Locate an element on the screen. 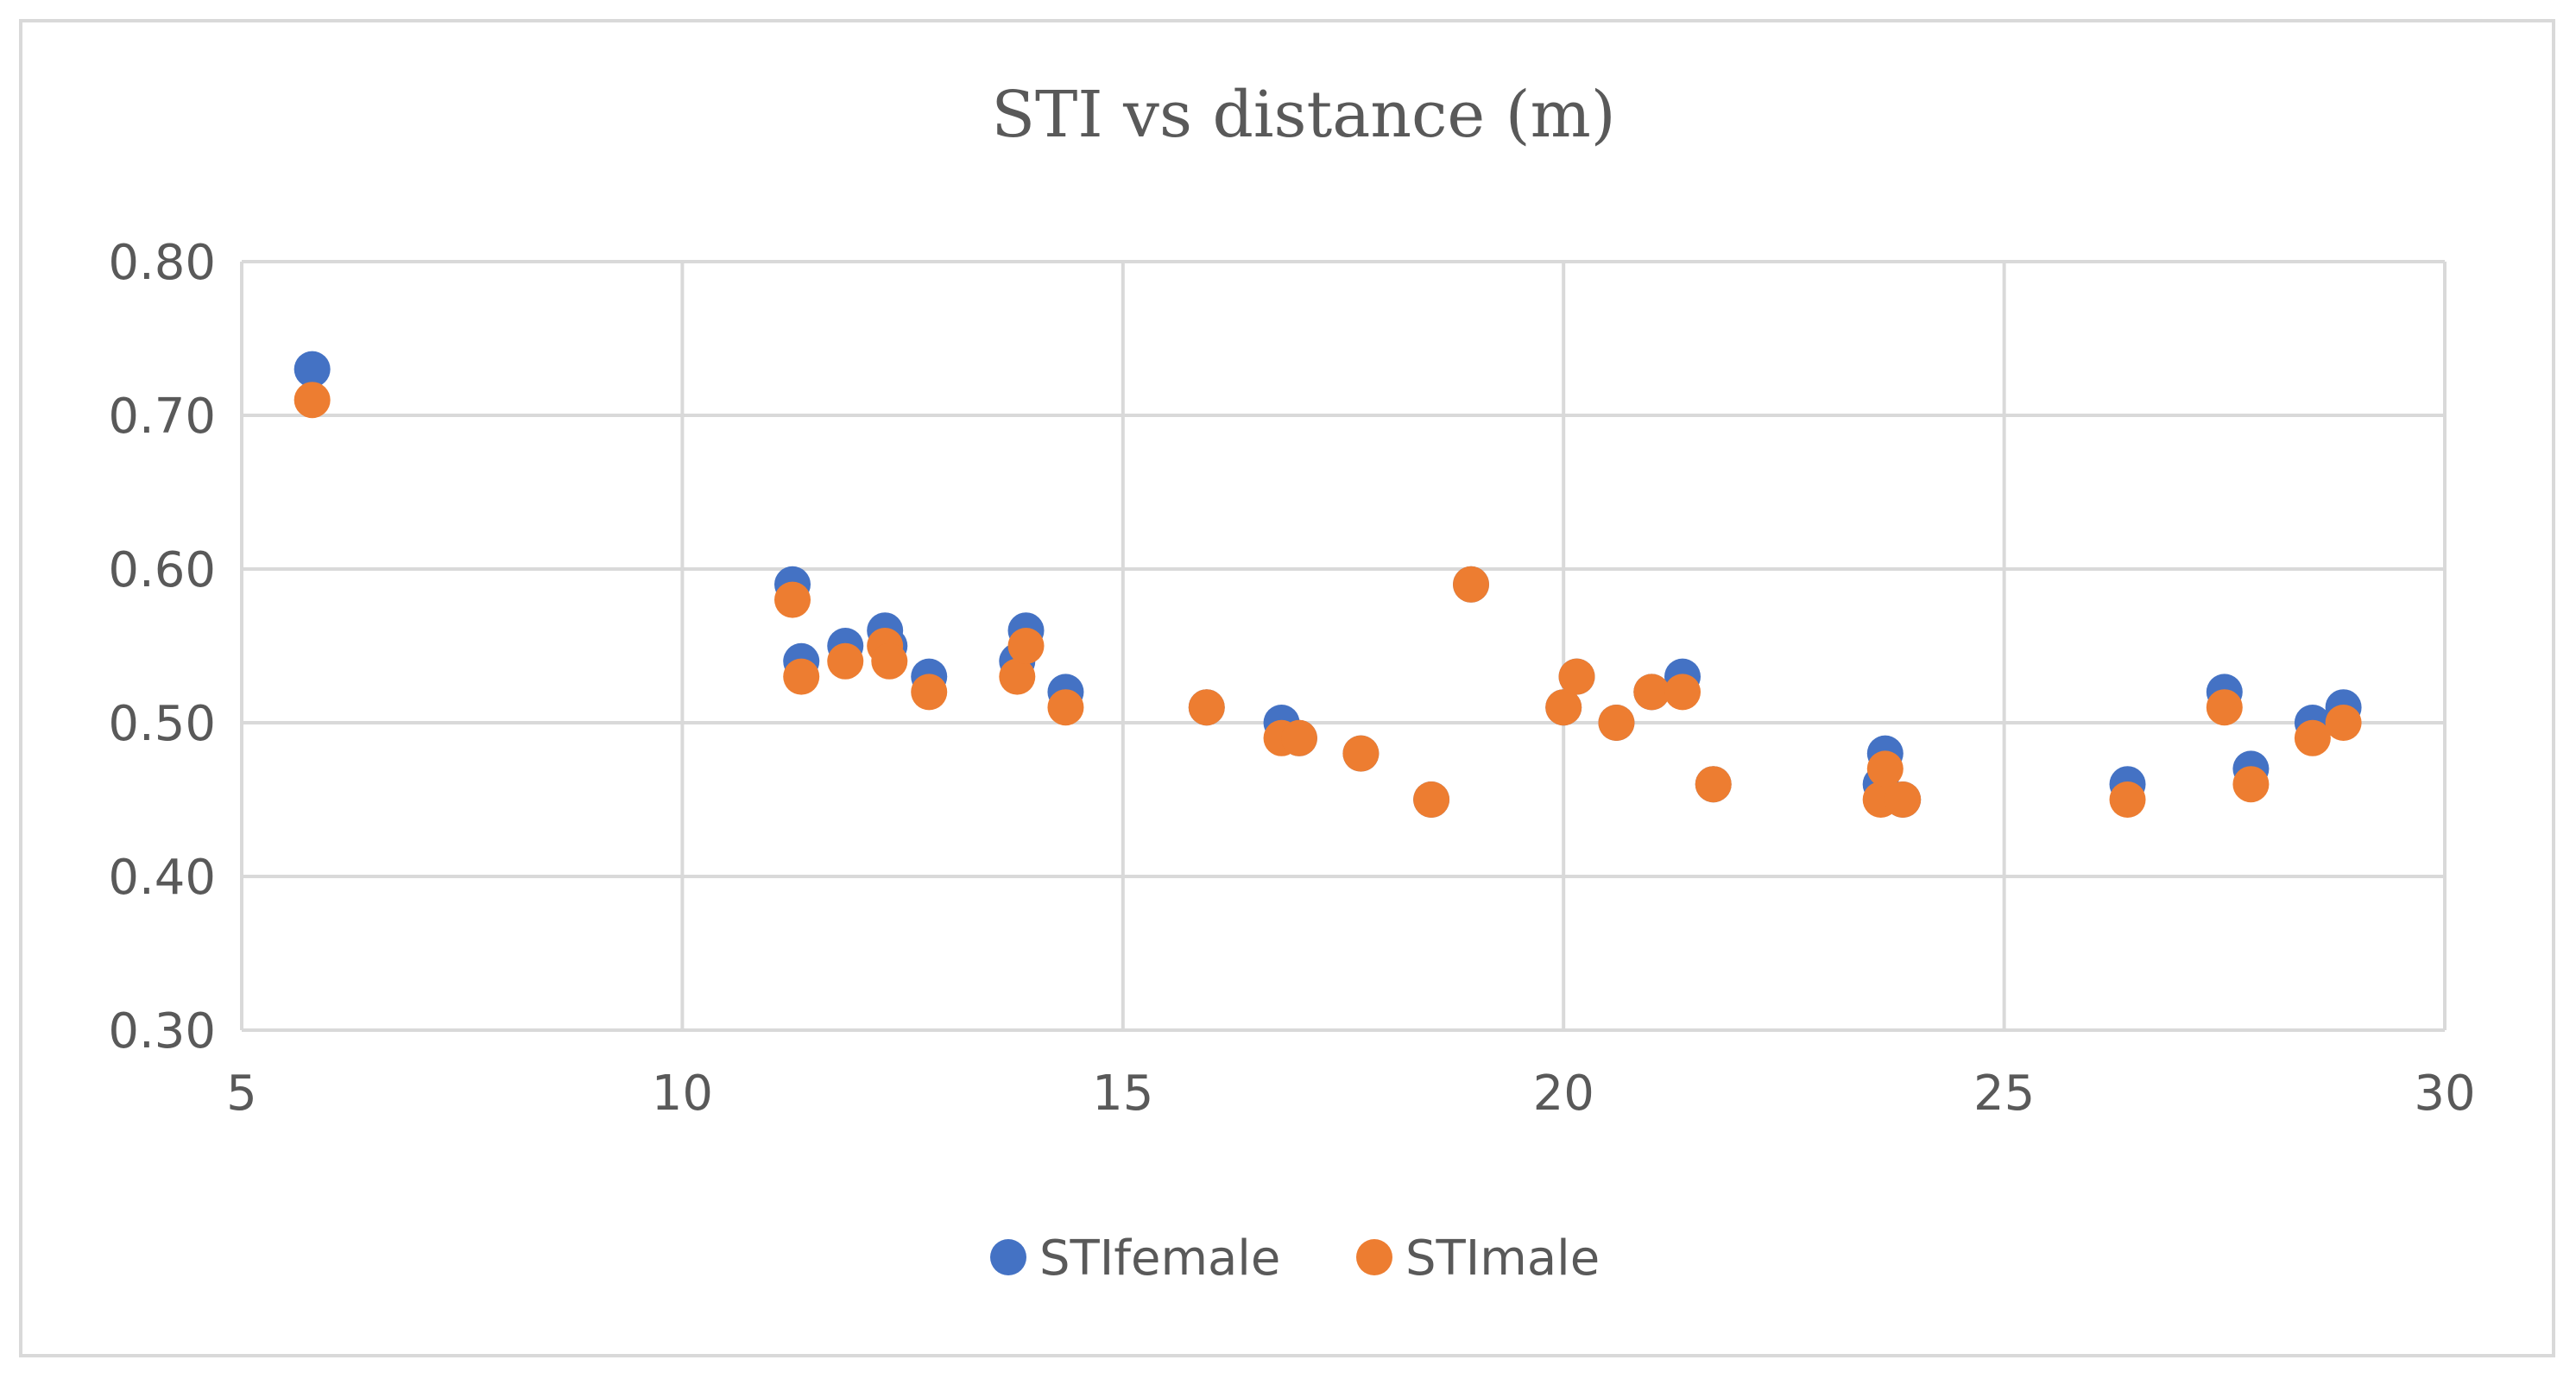 The width and height of the screenshot is (2576, 1379). point-stifemale is located at coordinates (312, 369).